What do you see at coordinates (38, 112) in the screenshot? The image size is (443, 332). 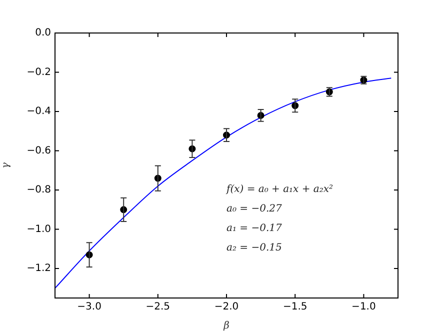 I see `y-tick-label: −0.4` at bounding box center [38, 112].